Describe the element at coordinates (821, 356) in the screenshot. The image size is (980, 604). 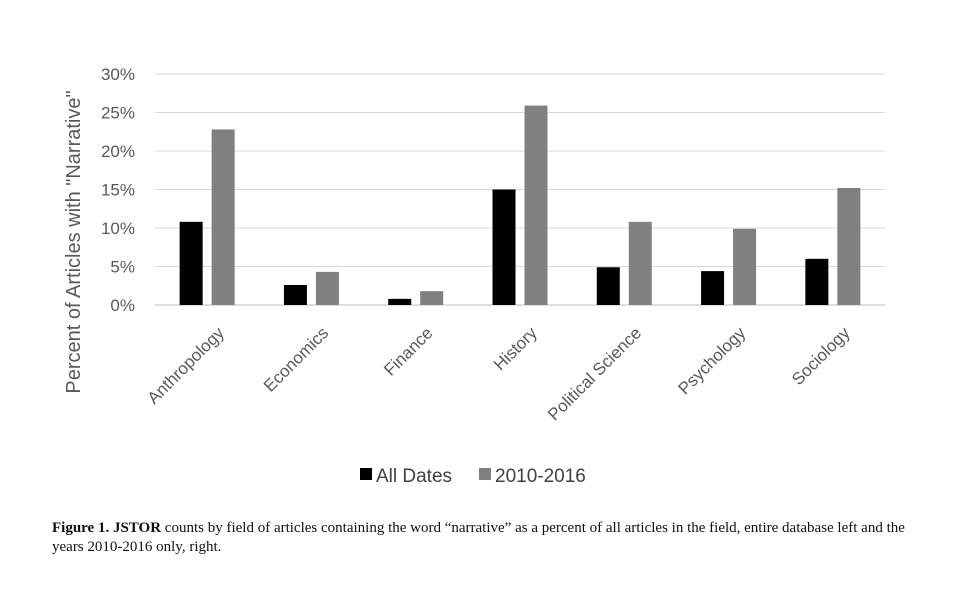
I see `x-category-label: Sociology` at that location.